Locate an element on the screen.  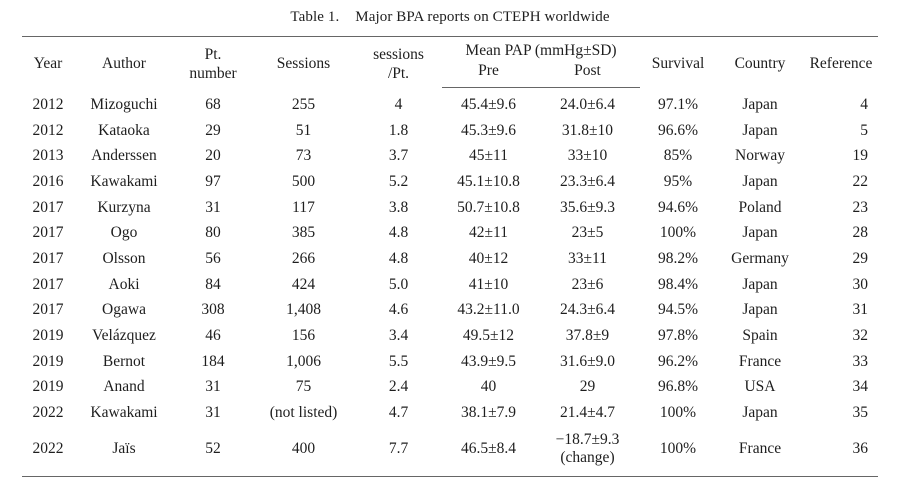
table-row: 2017 Ogo 80 385 4.8 42±11 23±5 100% Japan 28 is located at coordinates (450, 233).